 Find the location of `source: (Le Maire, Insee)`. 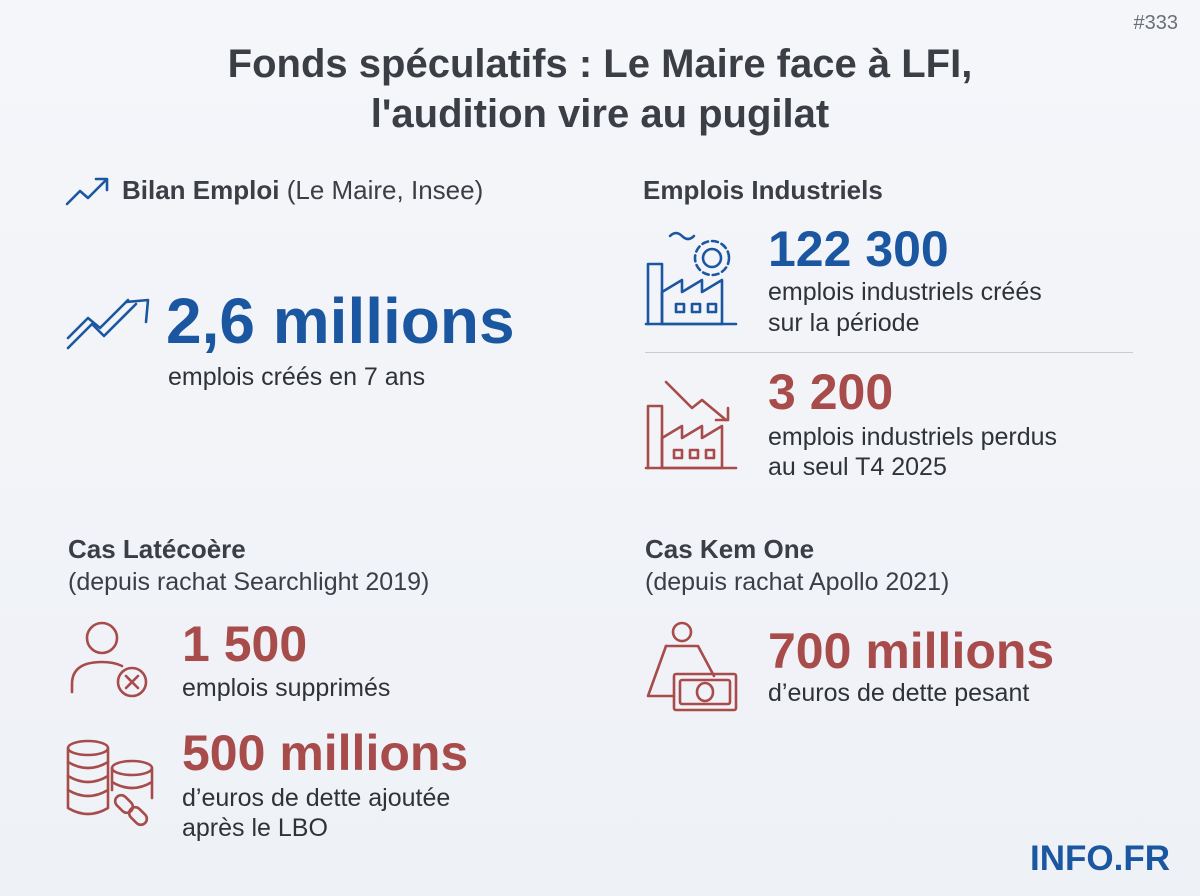

source: (Le Maire, Insee) is located at coordinates (385, 190).